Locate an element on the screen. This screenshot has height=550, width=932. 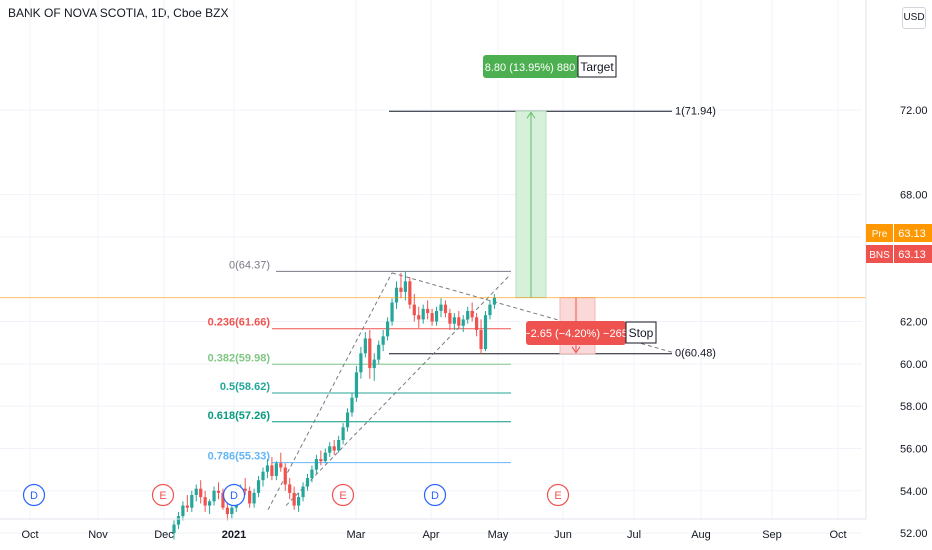
stop-tag-box is located at coordinates (641, 332).